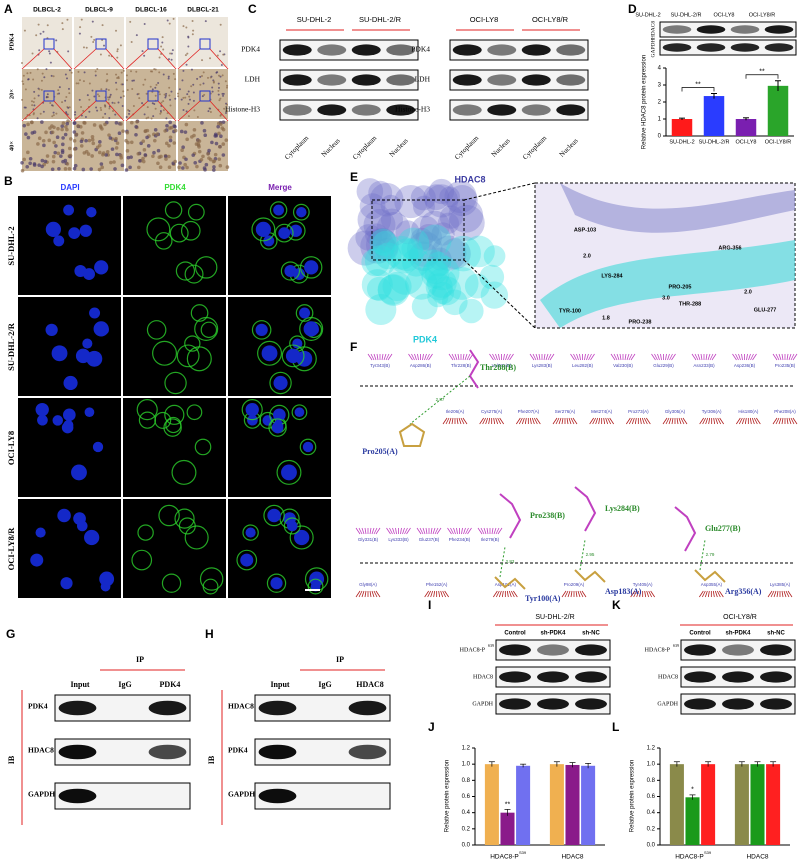  I want to click on protein-label: GAPDH, so click(41, 794).